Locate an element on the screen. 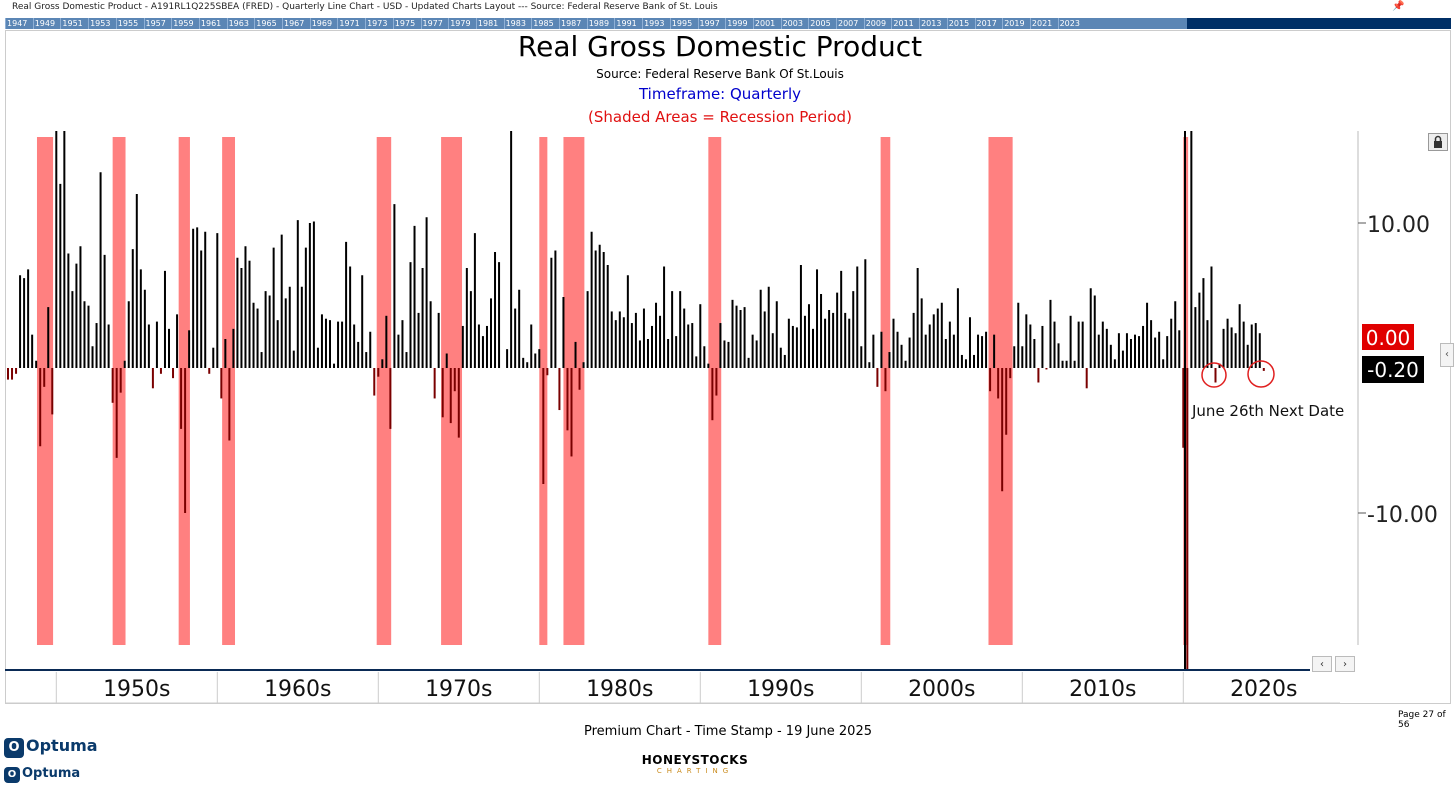  lock-glyph is located at coordinates (1438, 141).